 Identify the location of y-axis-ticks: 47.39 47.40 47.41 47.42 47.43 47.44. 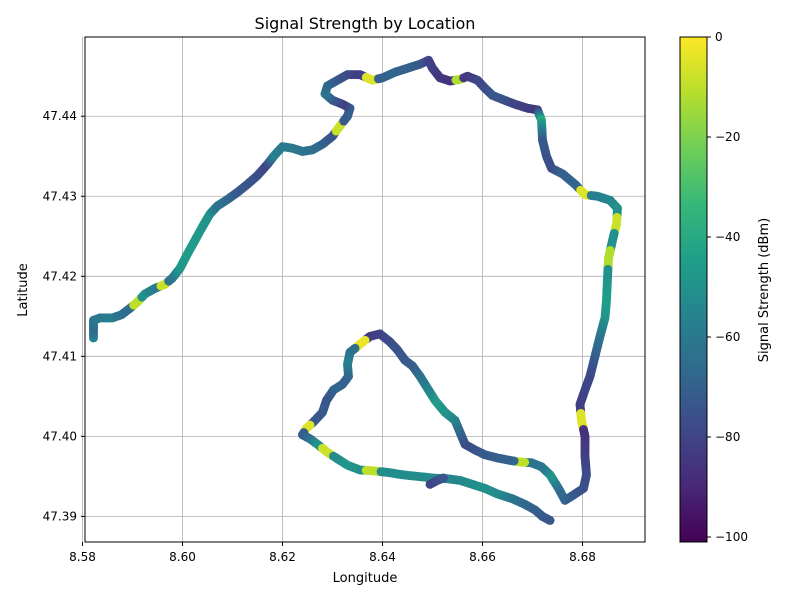
(64, 316).